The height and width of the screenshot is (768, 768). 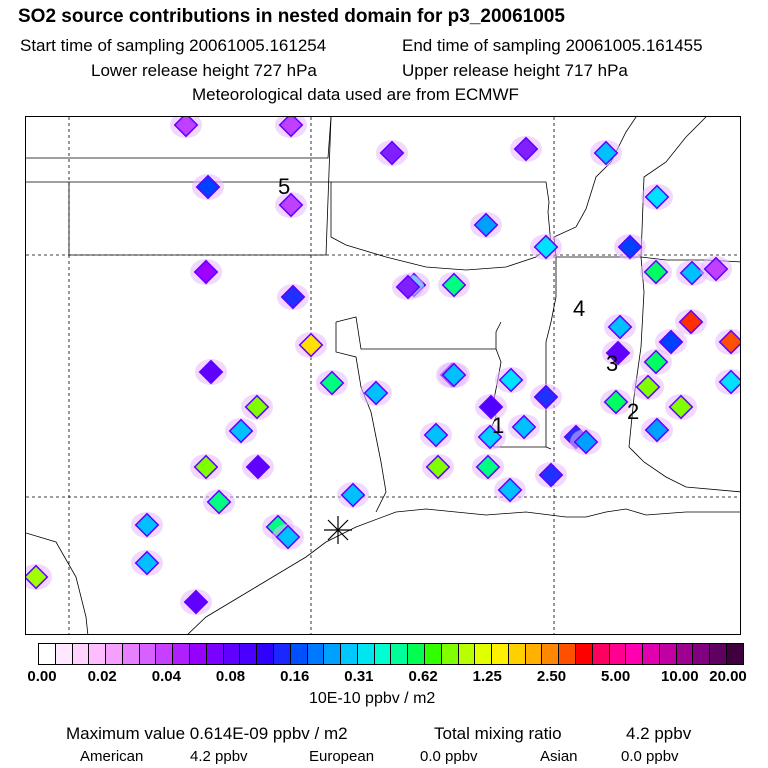 I want to click on colorbar-tick-label: 0.62, so click(x=423, y=676).